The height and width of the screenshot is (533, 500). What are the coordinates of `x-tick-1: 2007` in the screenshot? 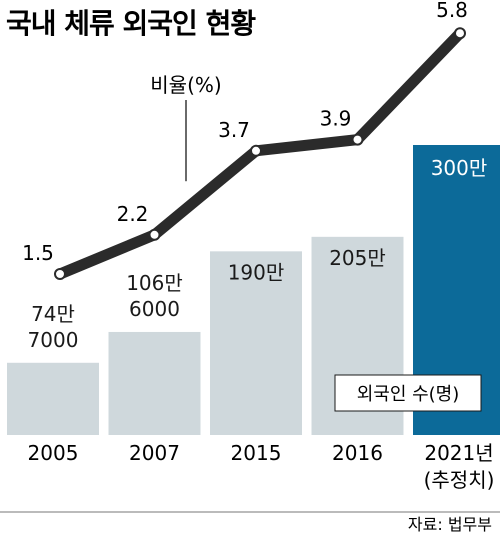 It's located at (154, 453).